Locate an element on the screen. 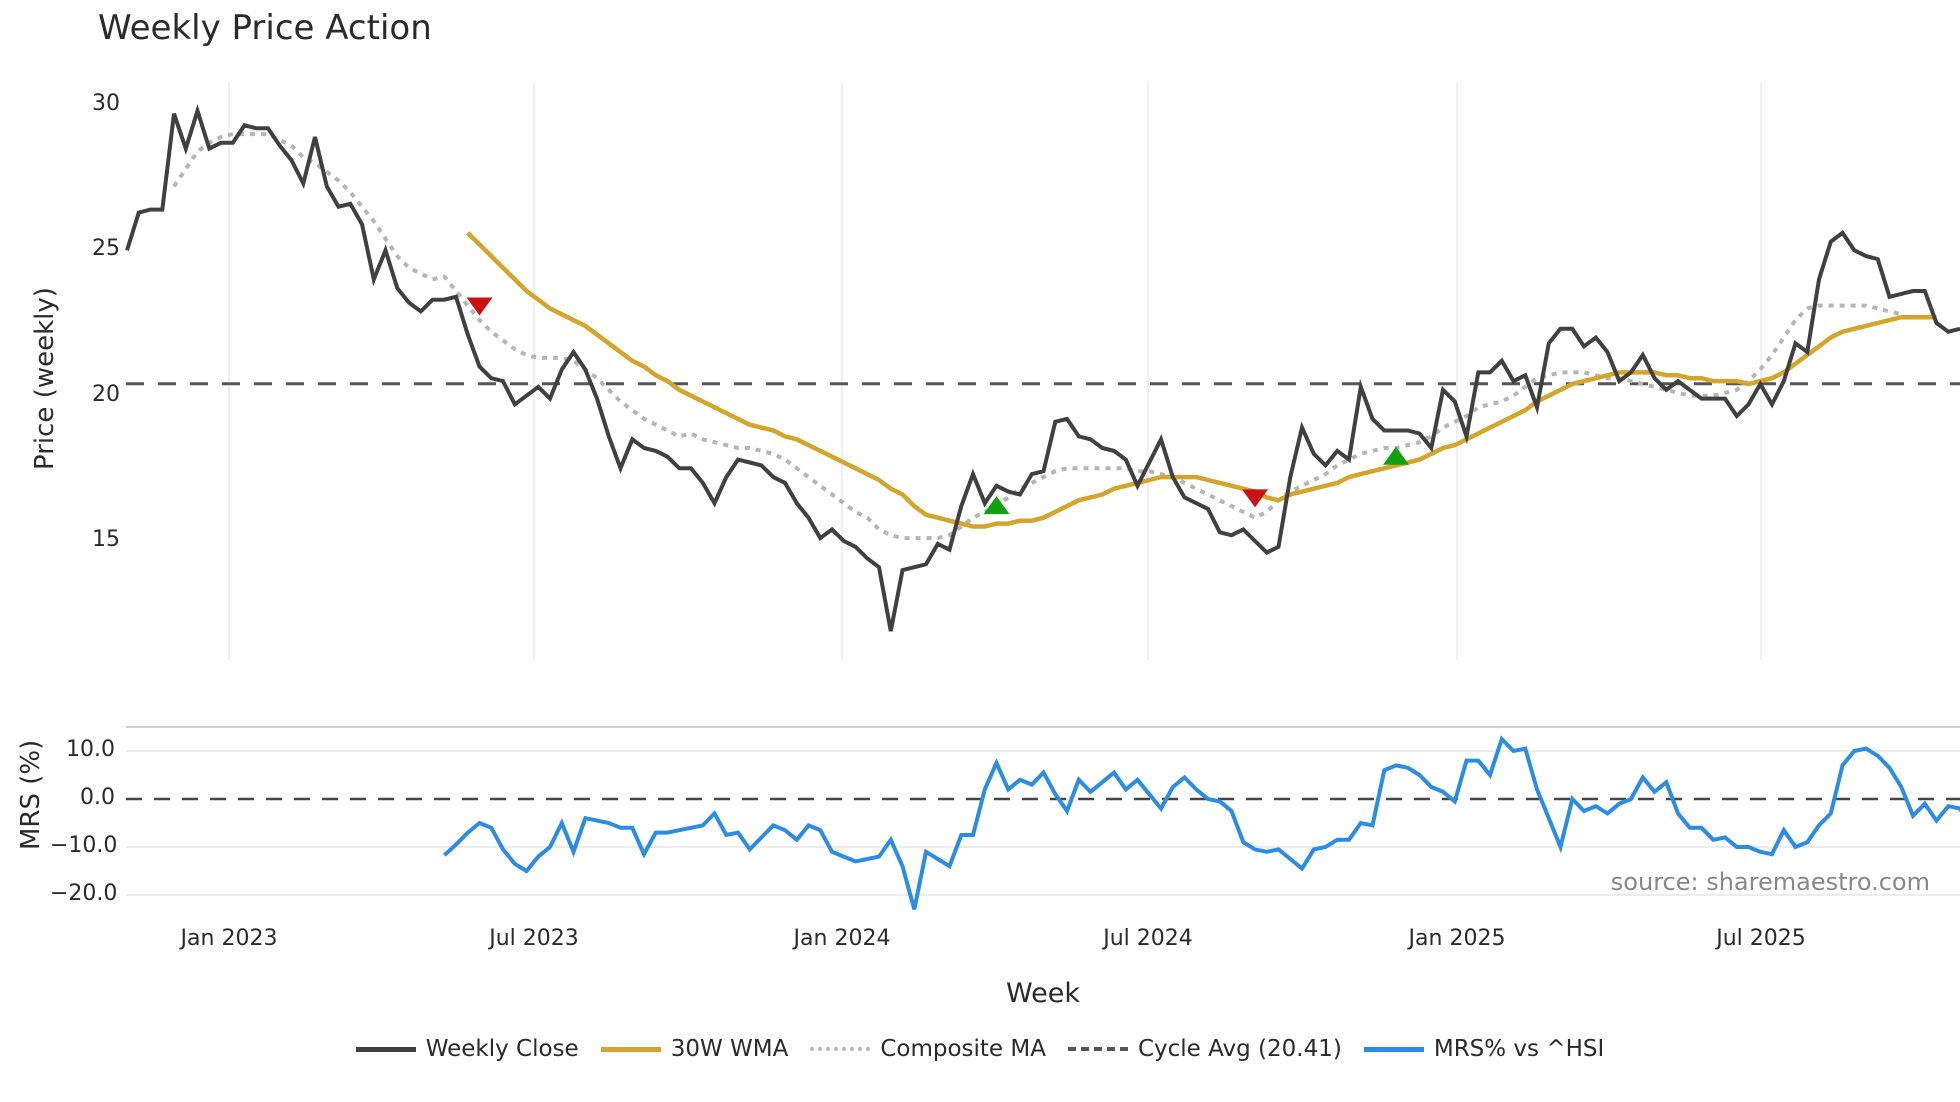  chart-title: Weekly Price Action is located at coordinates (265, 28).